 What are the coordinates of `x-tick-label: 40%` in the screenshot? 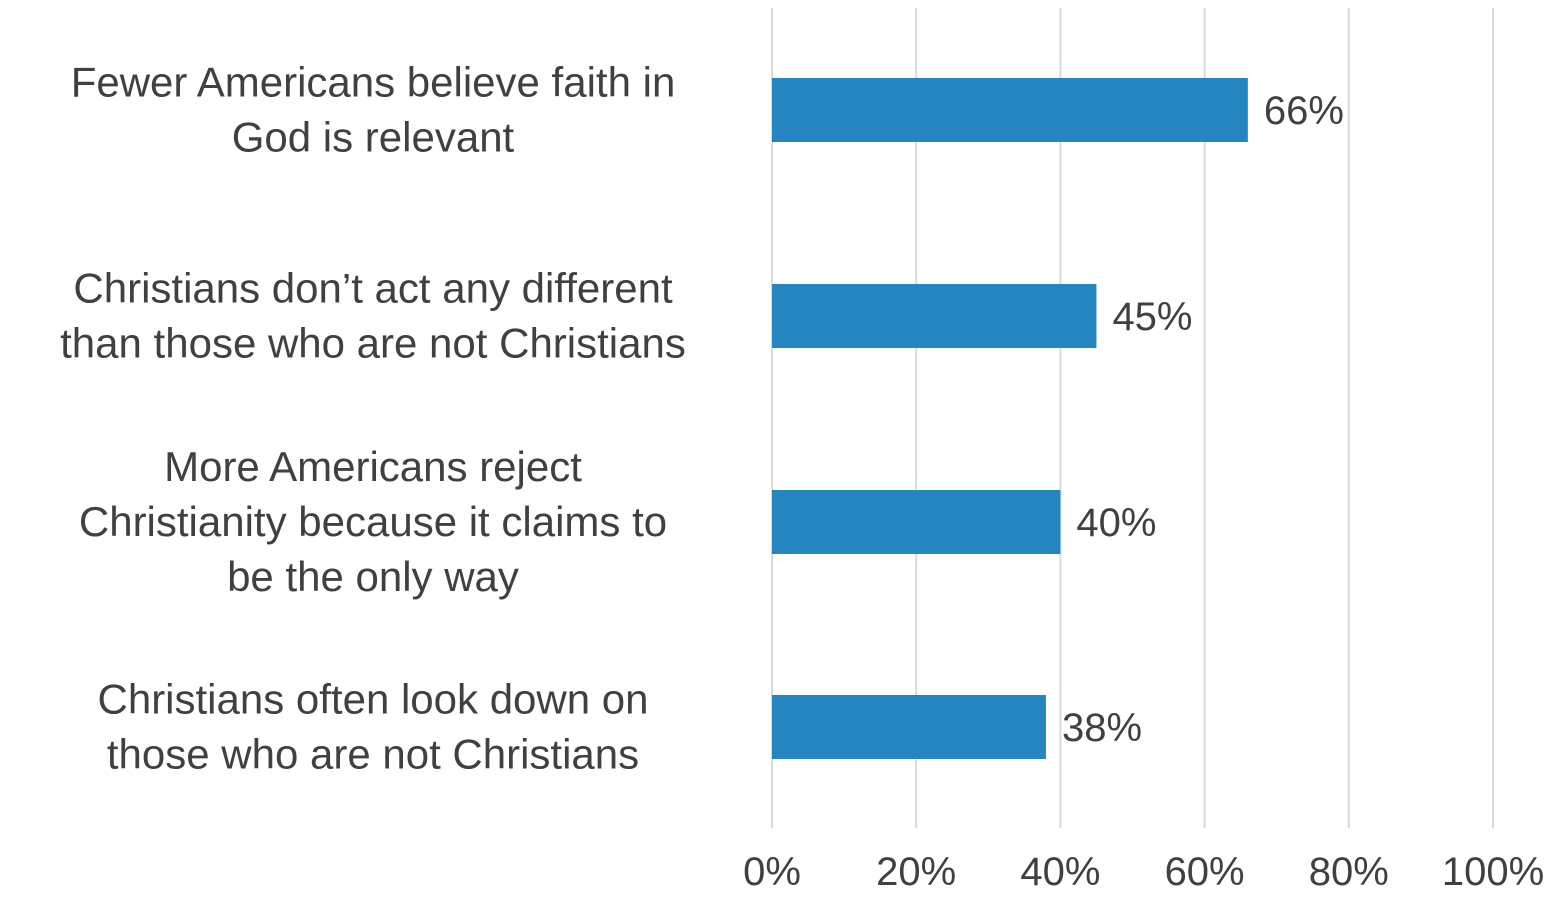 It's located at (1060, 872).